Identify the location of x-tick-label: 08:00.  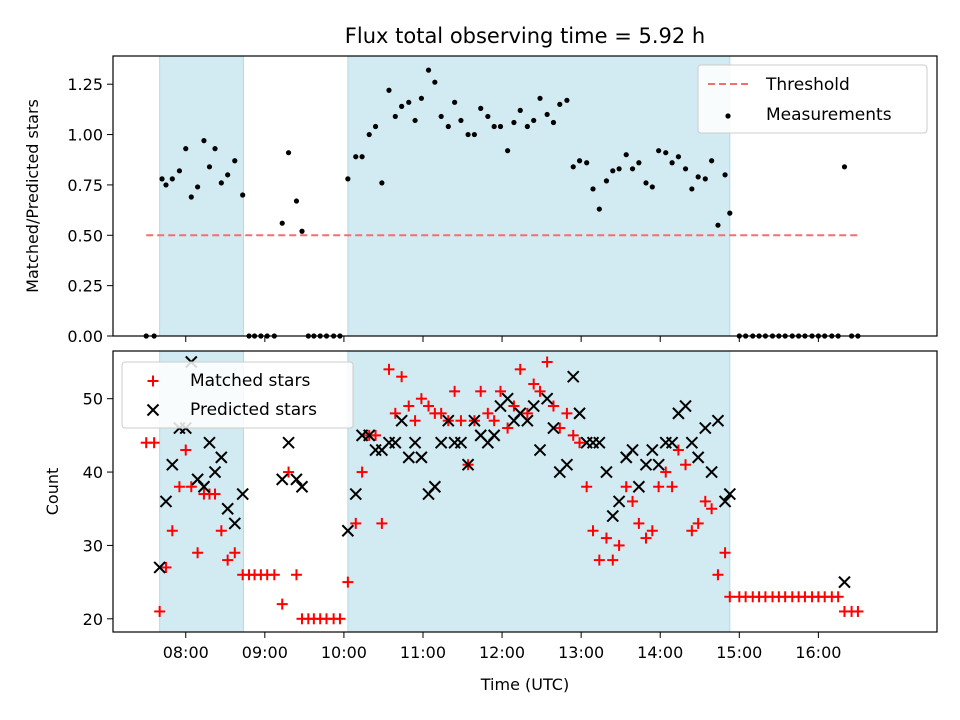
(186, 652).